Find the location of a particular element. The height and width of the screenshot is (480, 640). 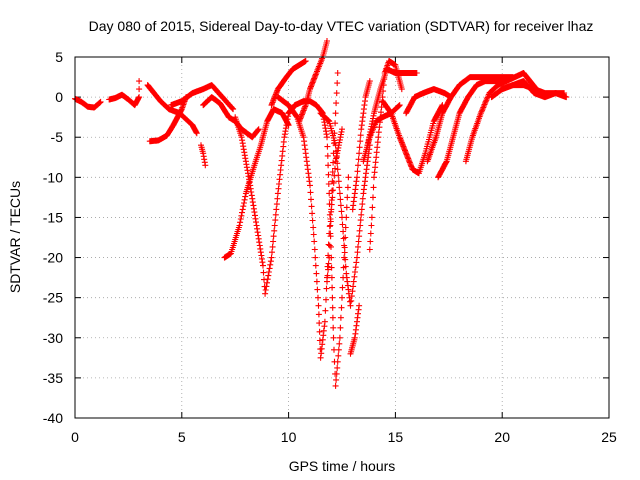

y-tick-label: 0 is located at coordinates (59, 97).